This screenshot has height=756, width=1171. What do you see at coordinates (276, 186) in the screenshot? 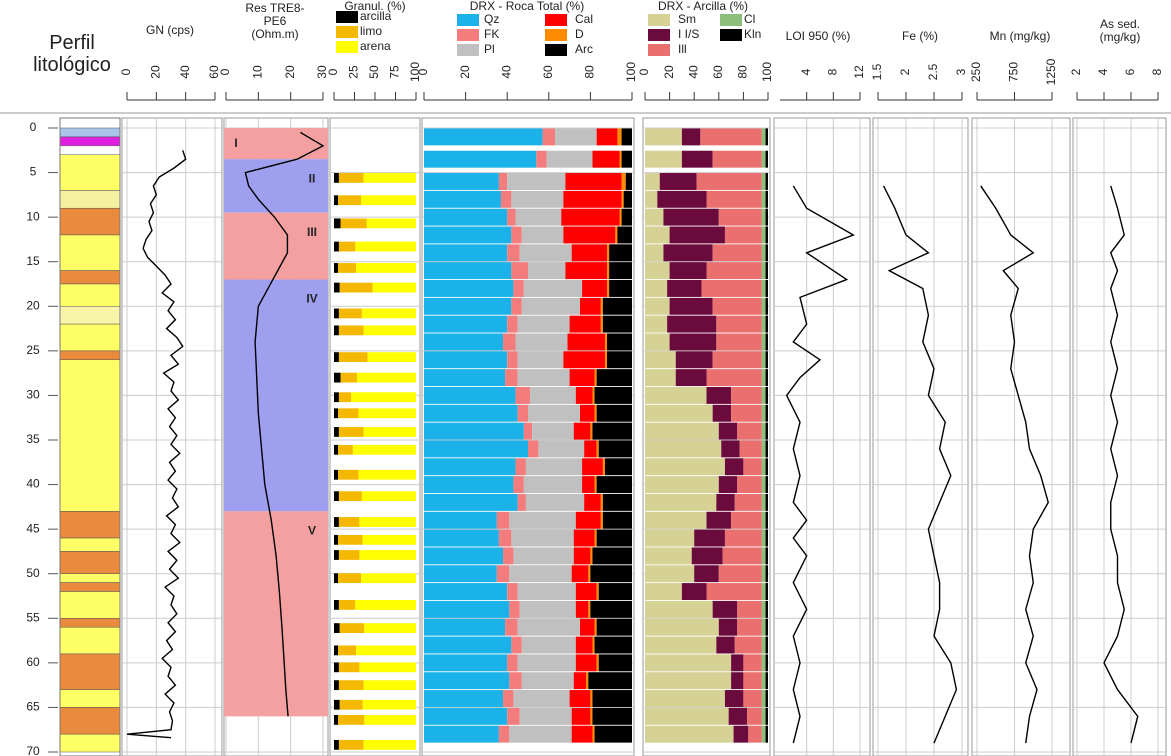
I see `zone` at bounding box center [276, 186].